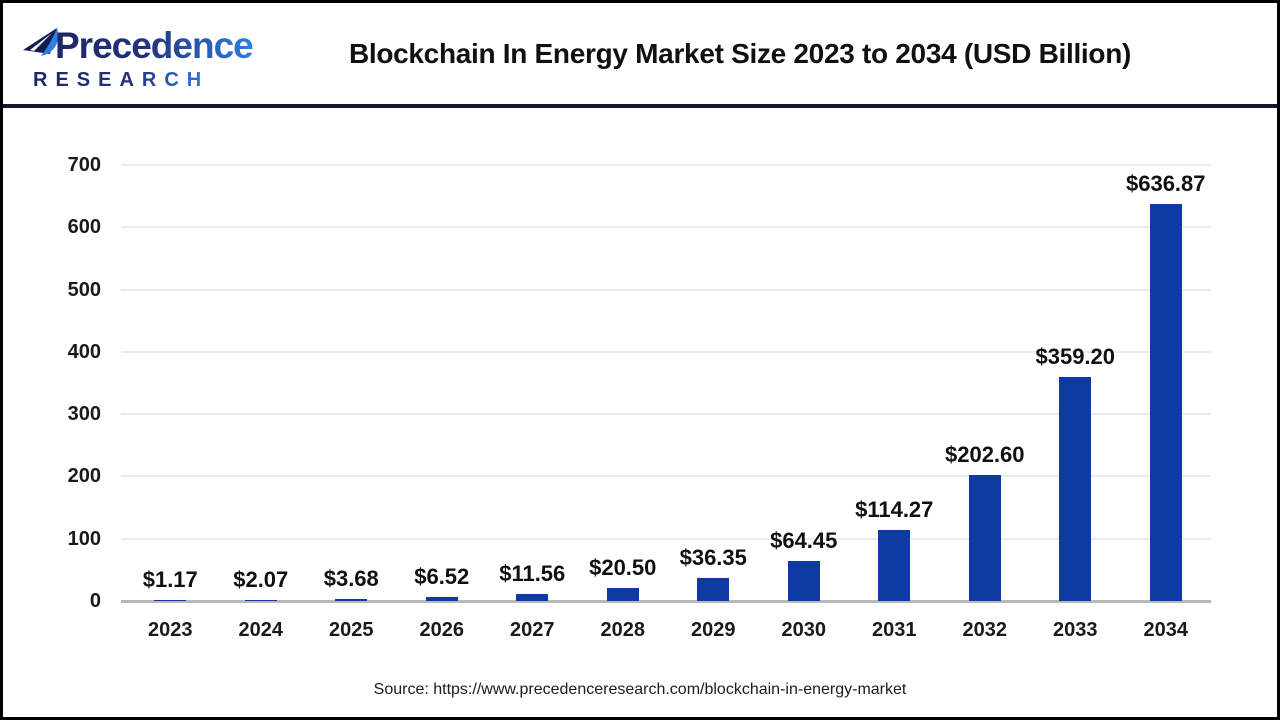  What do you see at coordinates (121, 80) in the screenshot?
I see `logo-subtitle: RESEARCH` at bounding box center [121, 80].